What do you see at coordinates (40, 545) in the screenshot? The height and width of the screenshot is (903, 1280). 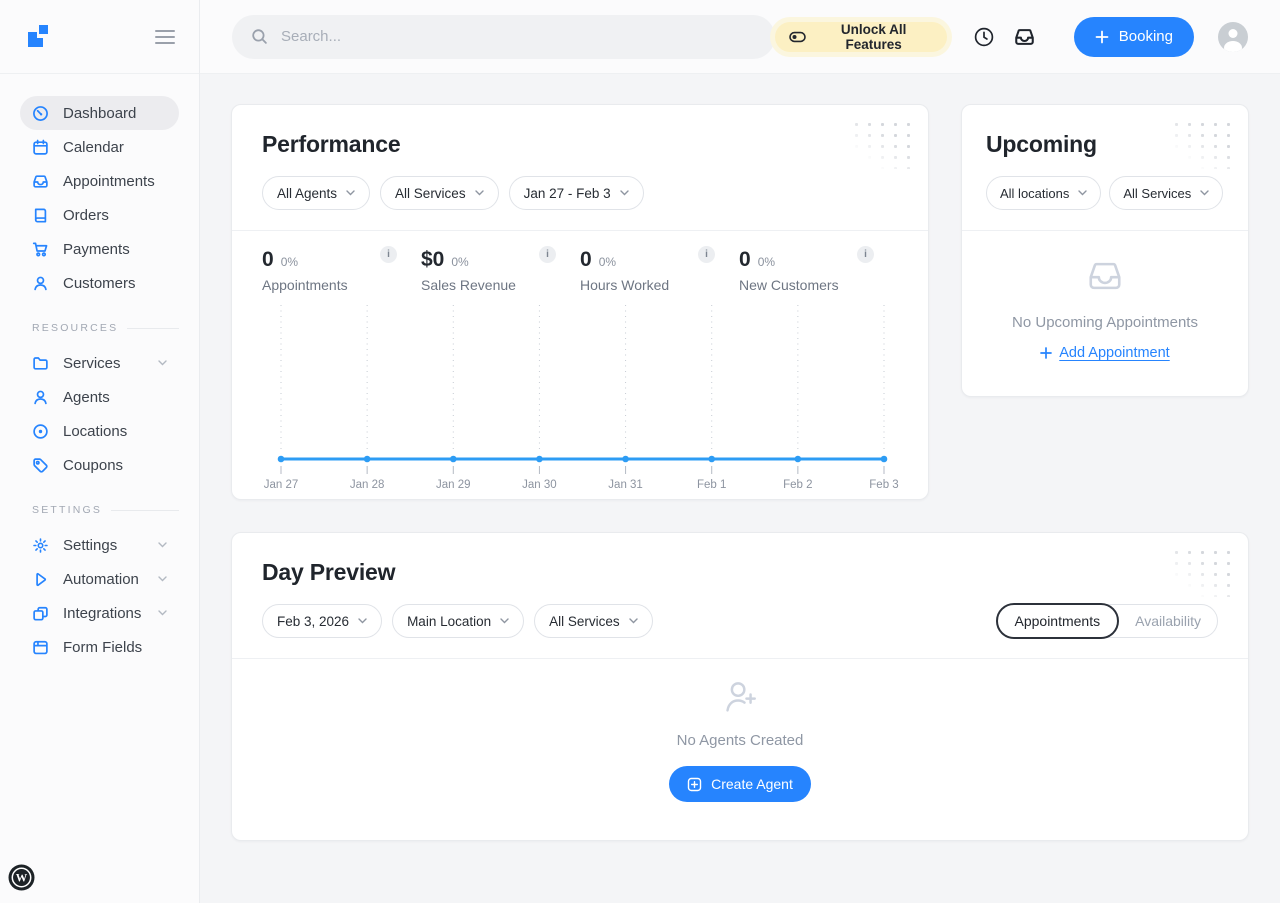 I see `gear-icon` at bounding box center [40, 545].